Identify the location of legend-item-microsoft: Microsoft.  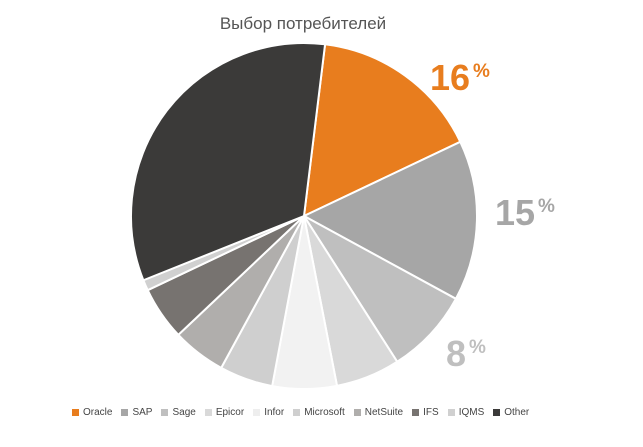
(319, 412).